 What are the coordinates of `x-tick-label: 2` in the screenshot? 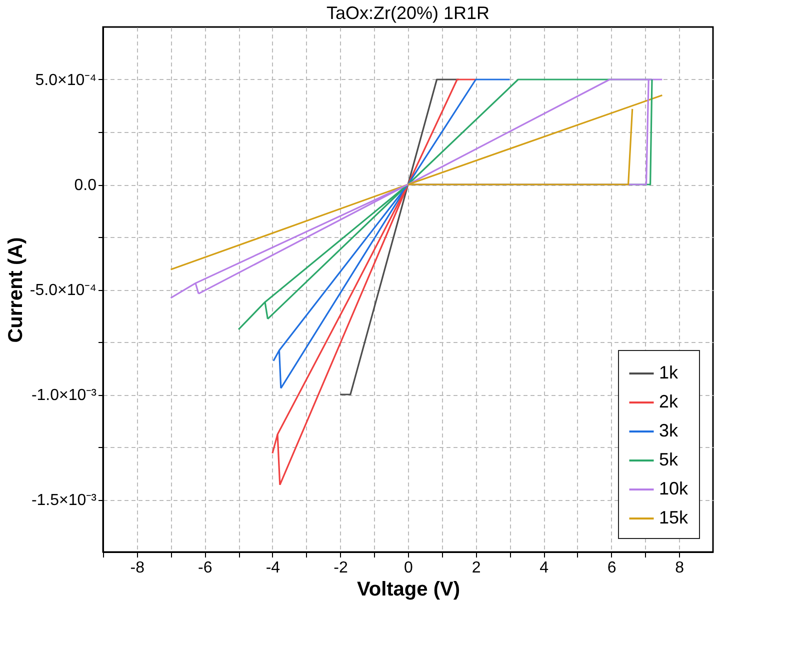 It's located at (476, 568).